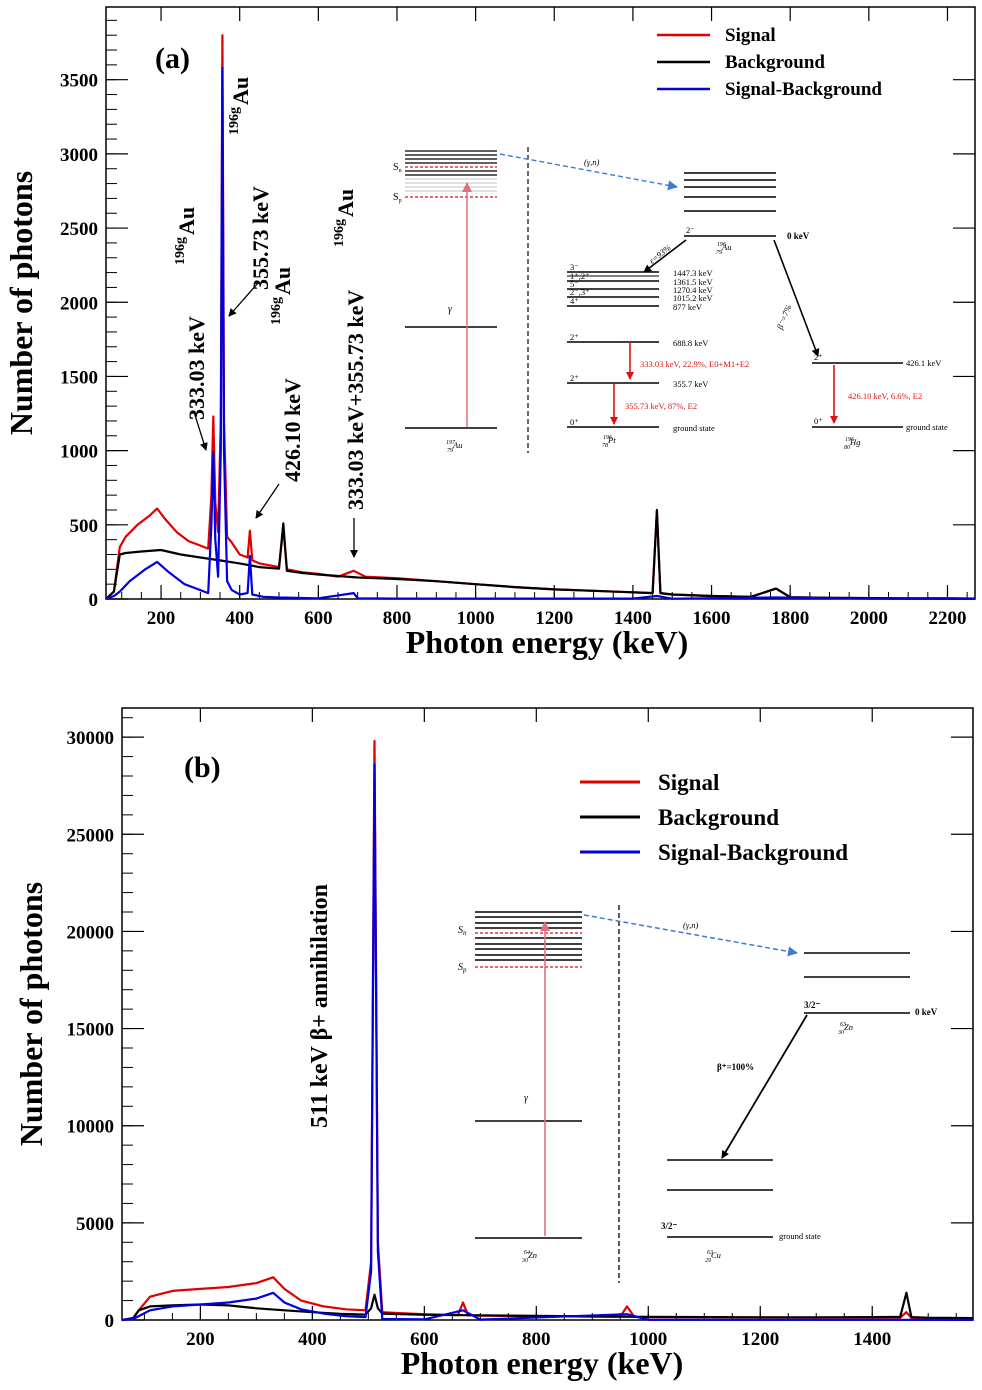 This screenshot has height=1390, width=982. Describe the element at coordinates (312, 1339) in the screenshot. I see `x-tick-label-b-400: 400` at that location.